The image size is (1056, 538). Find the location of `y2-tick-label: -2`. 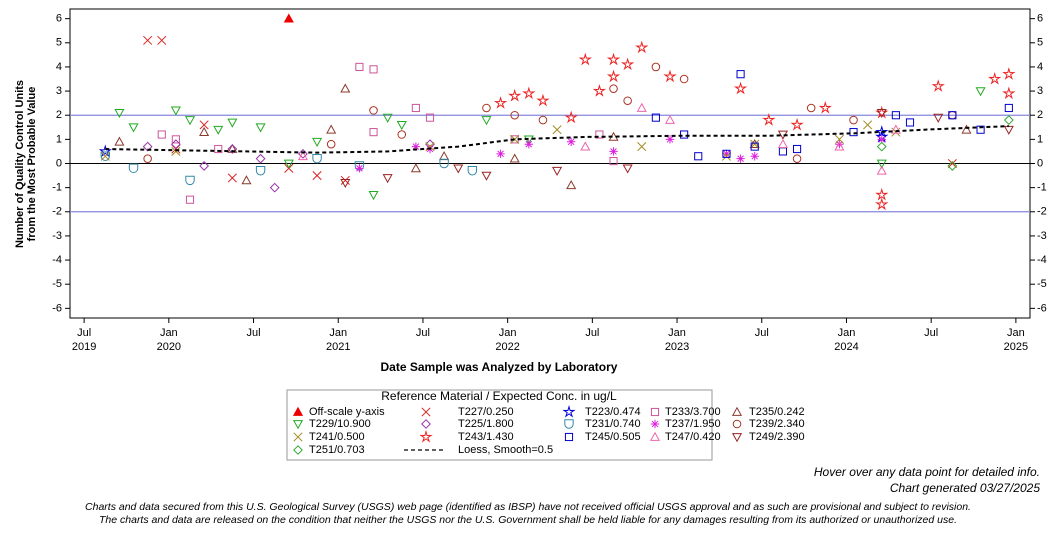

y2-tick-label: -2 is located at coordinates (1042, 212).